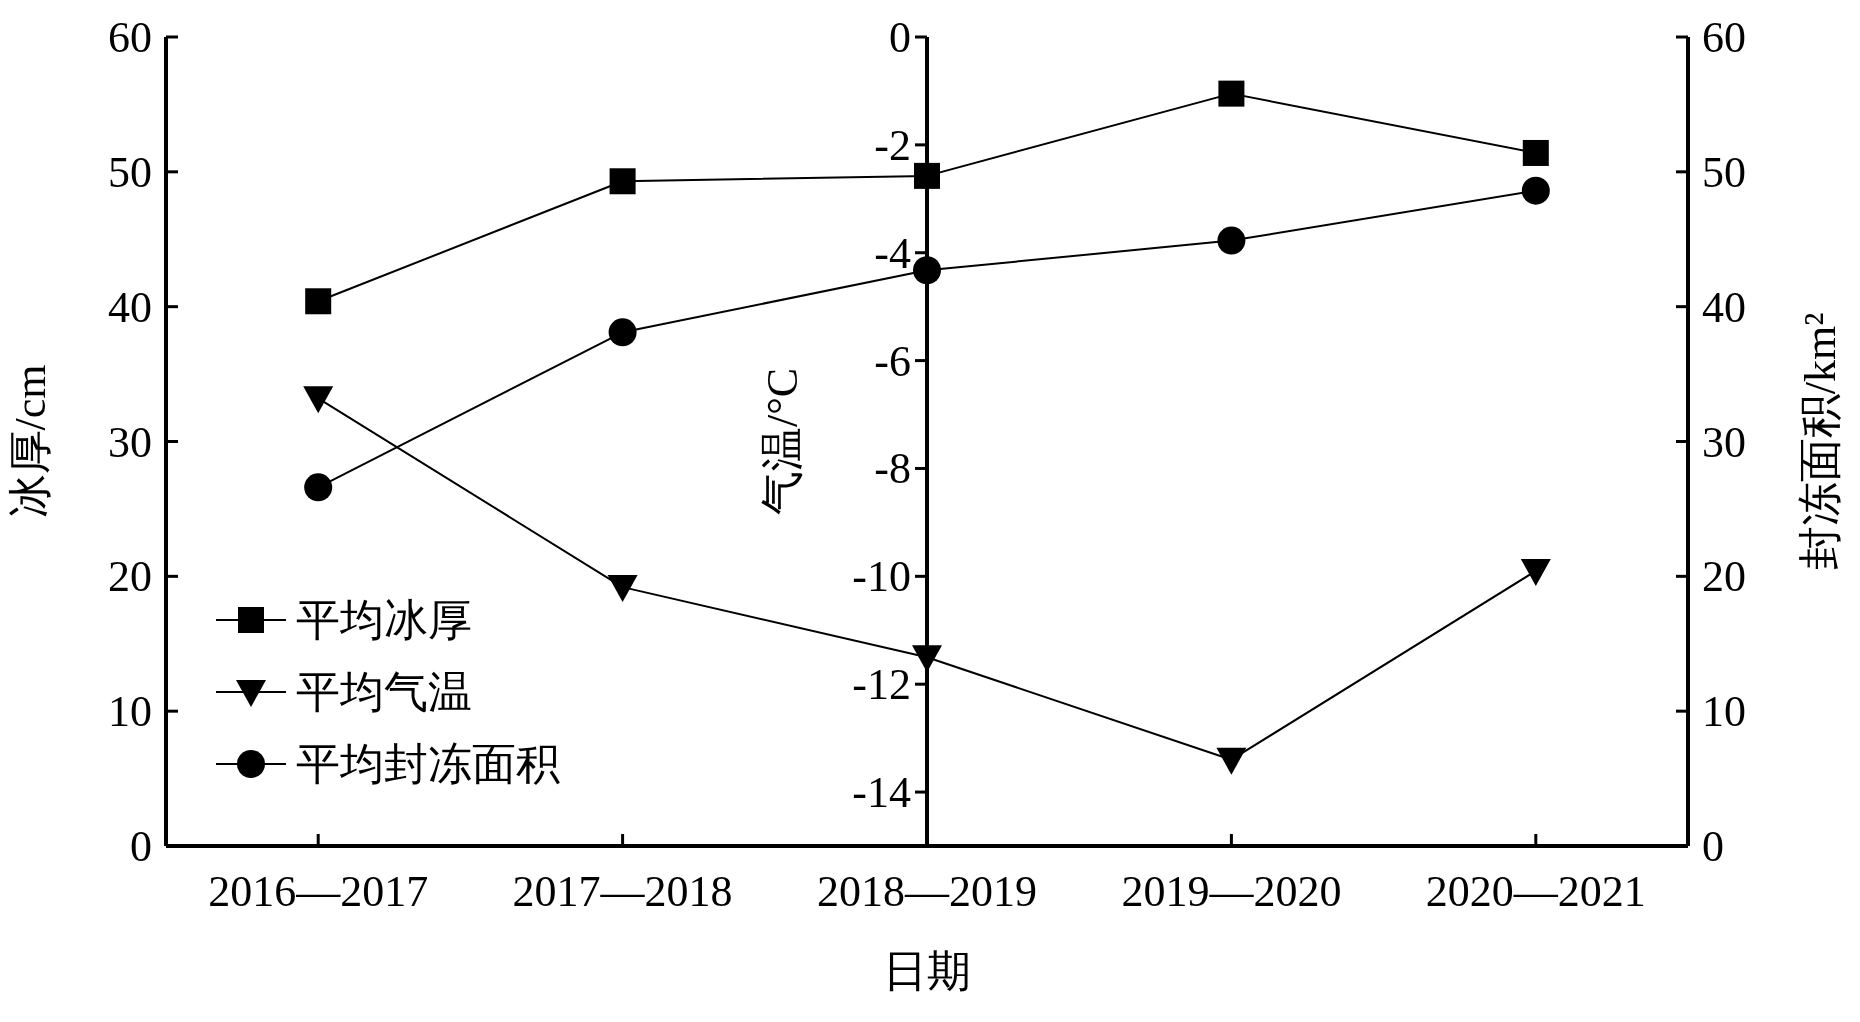  I want to click on y-tick-label: 60, so click(130, 37).